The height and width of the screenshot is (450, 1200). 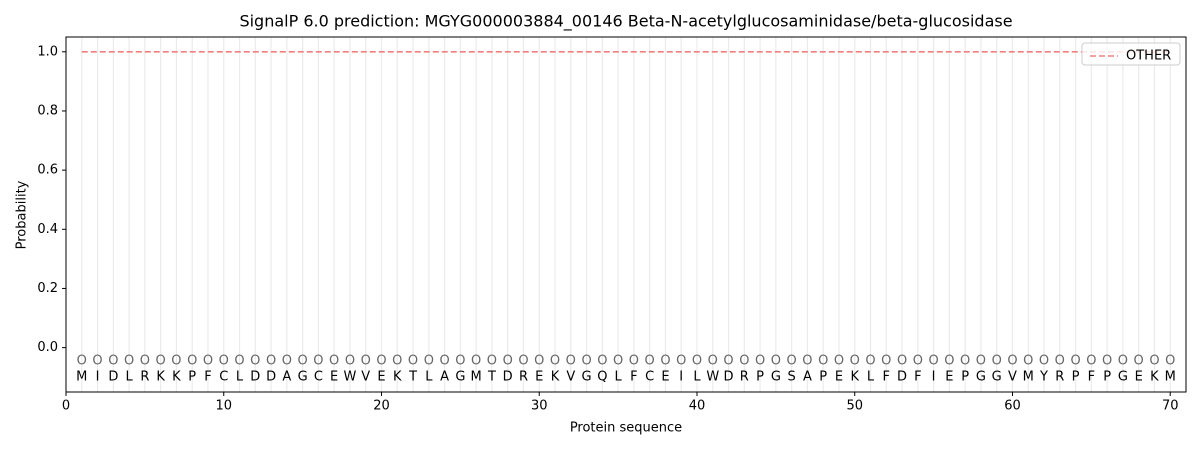 I want to click on x-tick-label: 60, so click(x=1012, y=406).